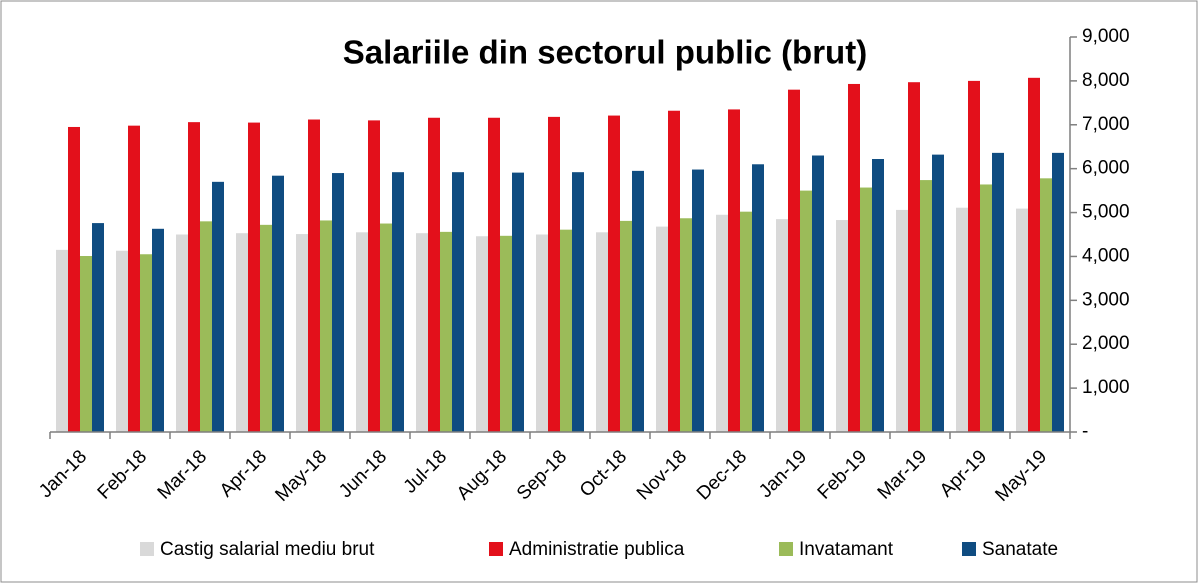 The height and width of the screenshot is (588, 1198). Describe the element at coordinates (1106, 299) in the screenshot. I see `y-tick-label: 3,000` at that location.